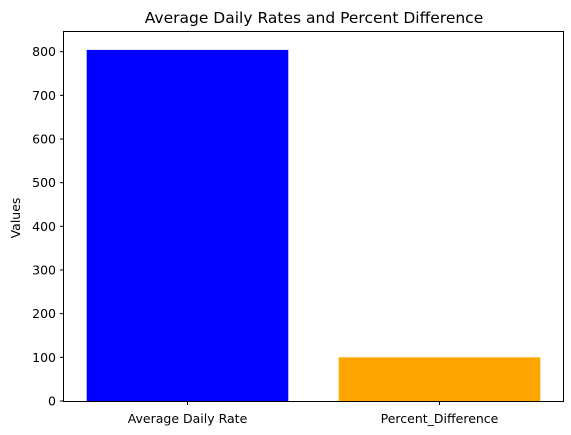 The image size is (571, 435). I want to click on x-axis: Average Daily Rate Percent_Difference, so click(313, 413).